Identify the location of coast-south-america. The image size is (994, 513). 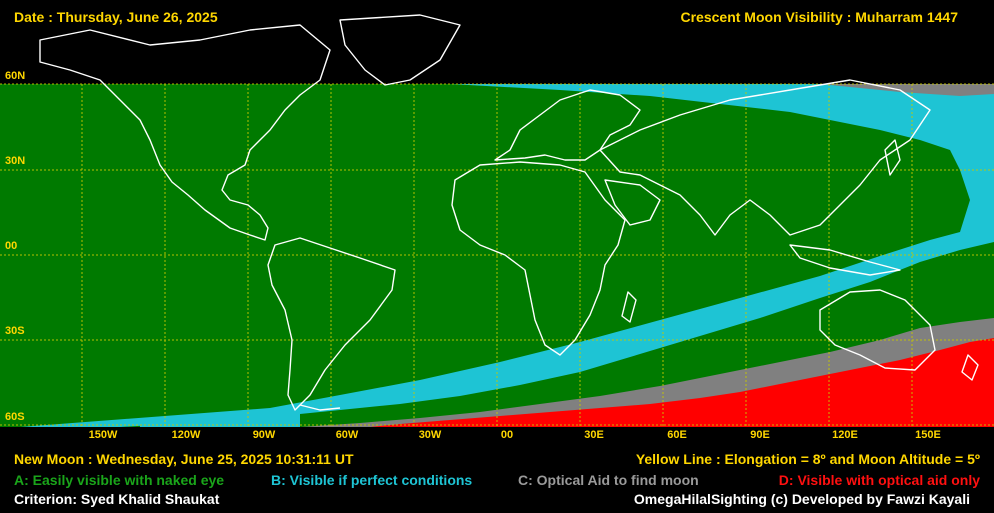
(331, 324).